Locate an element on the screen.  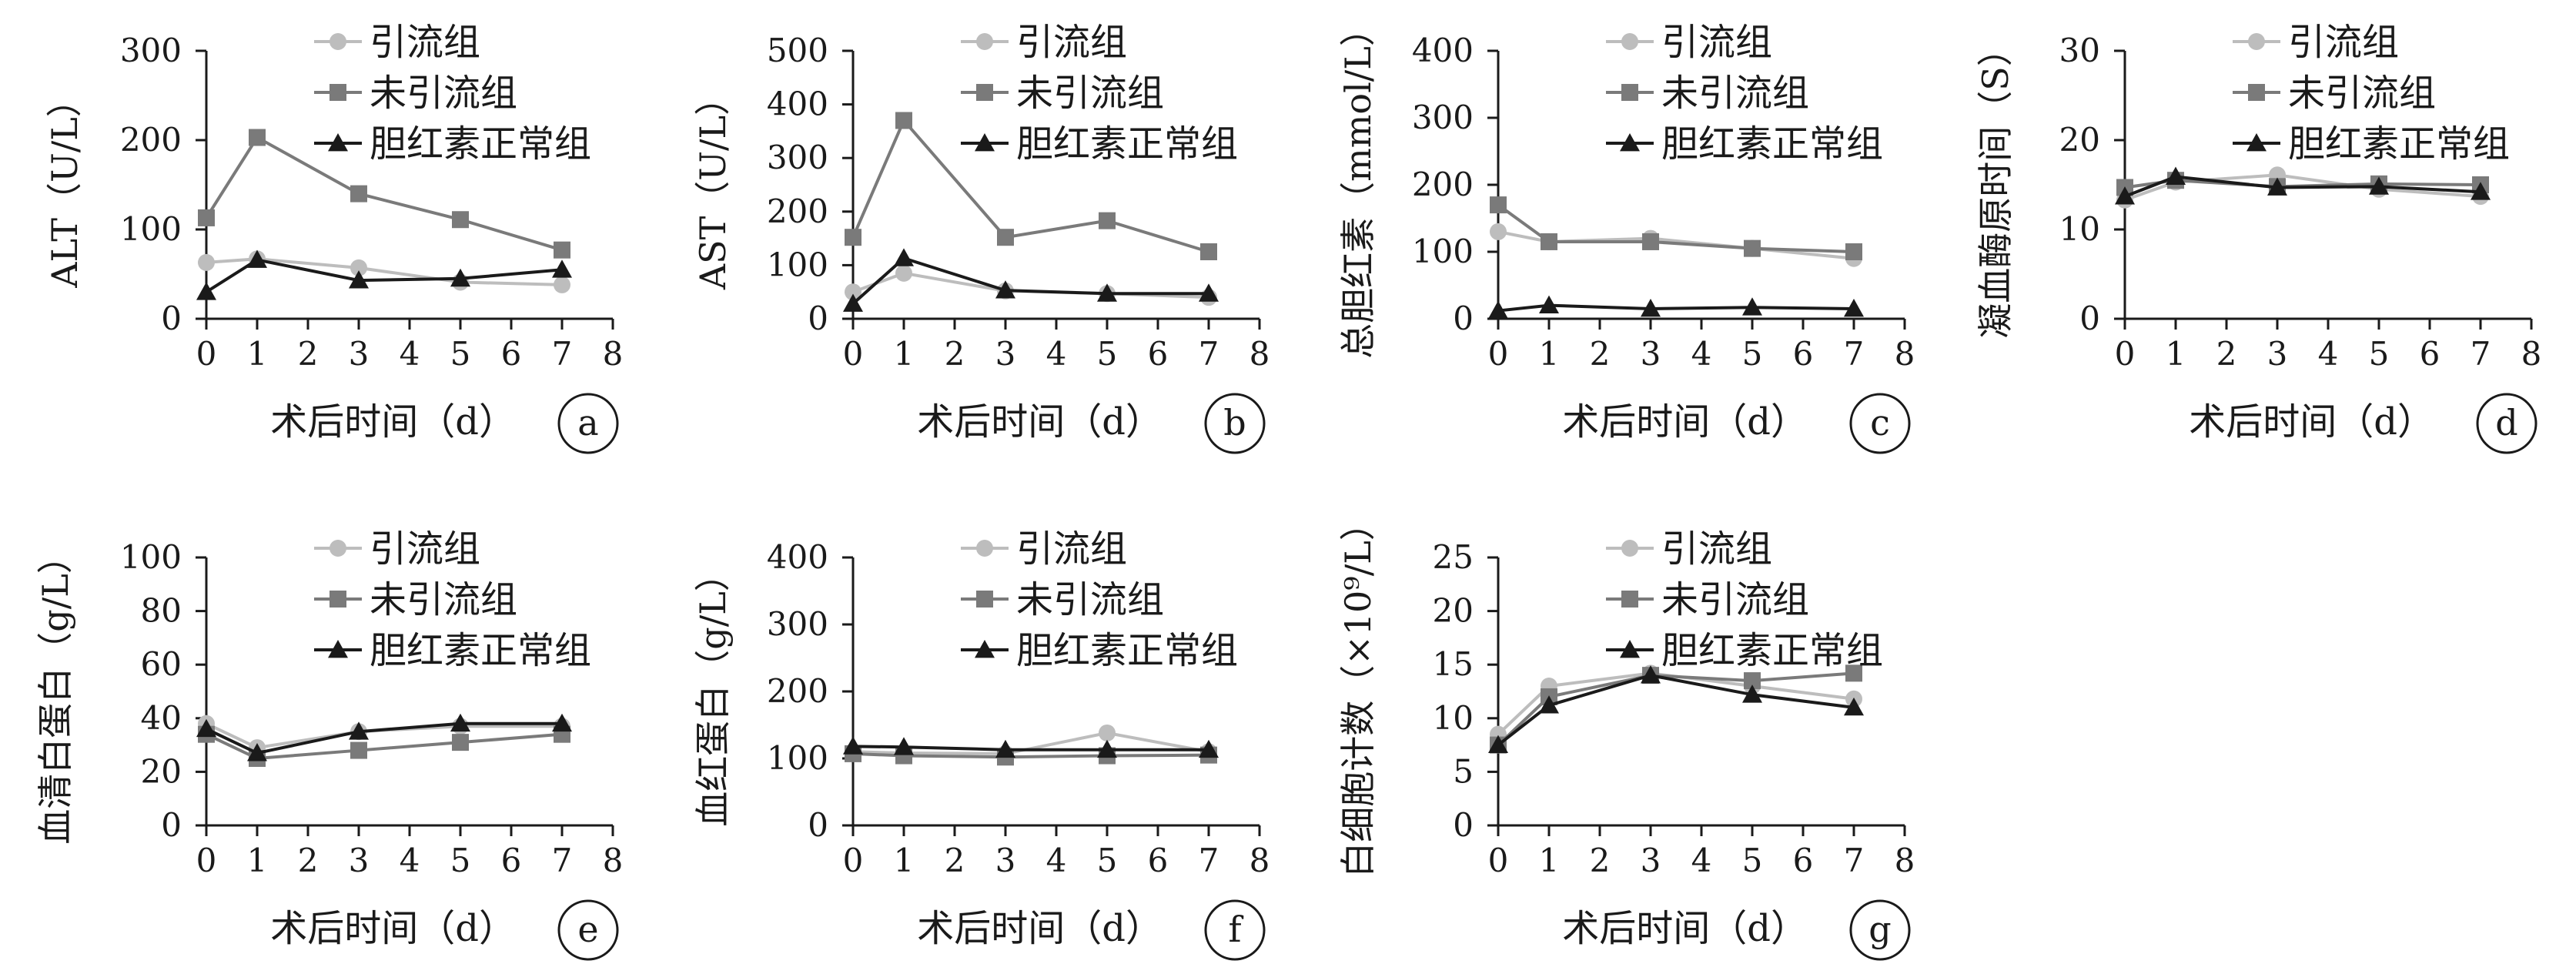
panel-letter: b is located at coordinates (1235, 423).